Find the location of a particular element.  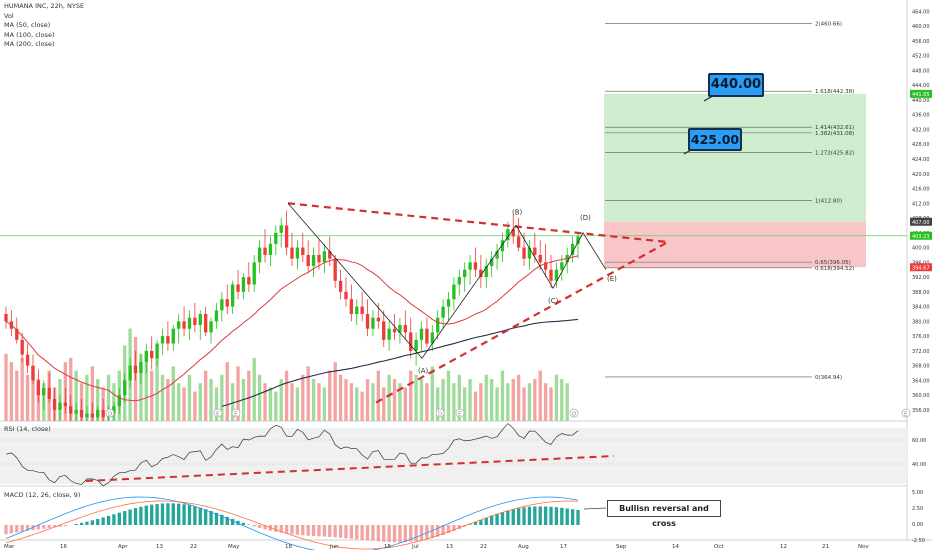

price-tick-label: 412.00 is located at coordinates (921, 204).